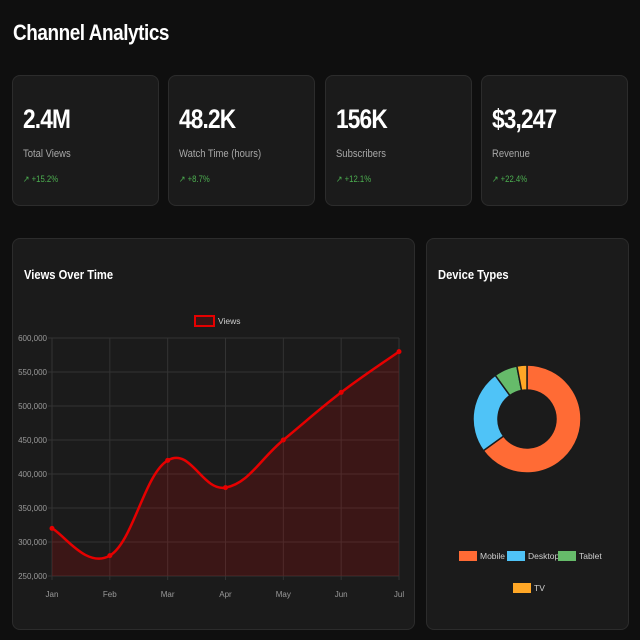 This screenshot has width=640, height=640. I want to click on y-tick-label: 350,000, so click(32, 508).